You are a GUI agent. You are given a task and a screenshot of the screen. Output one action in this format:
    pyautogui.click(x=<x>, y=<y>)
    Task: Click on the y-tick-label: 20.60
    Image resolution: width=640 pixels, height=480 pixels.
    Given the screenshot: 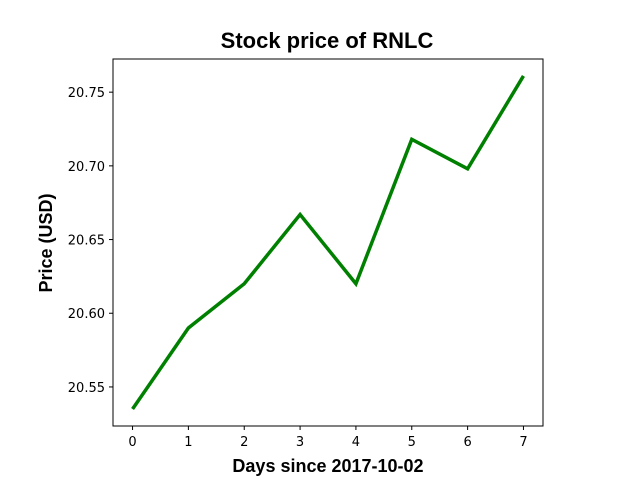 What is the action you would take?
    pyautogui.click(x=86, y=314)
    